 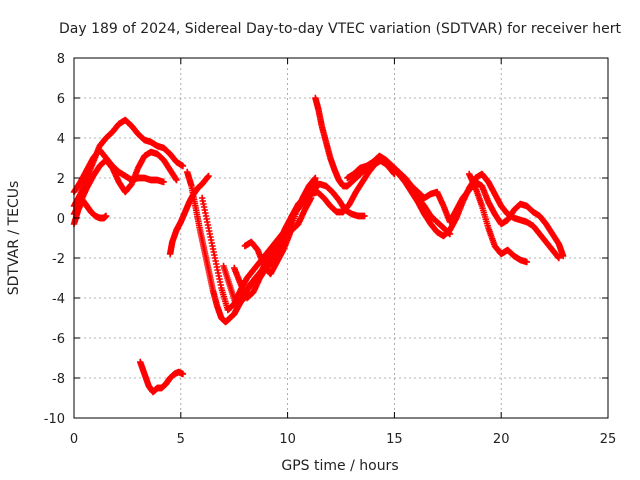 I want to click on series-arc-l, so click(x=383, y=166).